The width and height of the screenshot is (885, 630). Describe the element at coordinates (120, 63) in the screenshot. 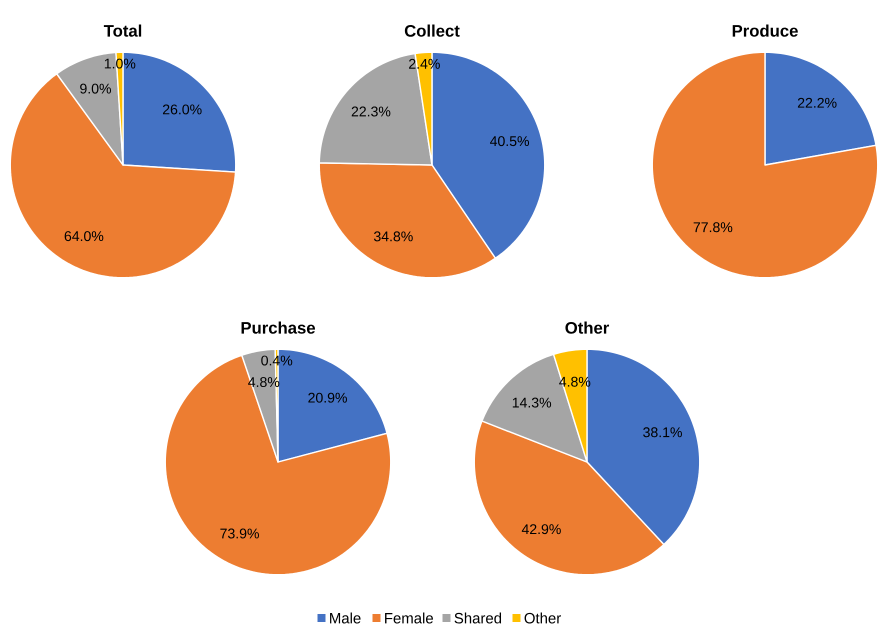

I see `data-label: 1.0%` at that location.